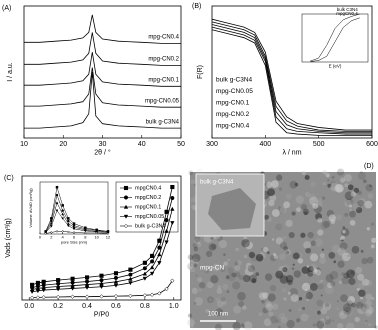 The image size is (378, 330). What do you see at coordinates (85, 237) in the screenshot?
I see `x-tick-label: 8` at bounding box center [85, 237].